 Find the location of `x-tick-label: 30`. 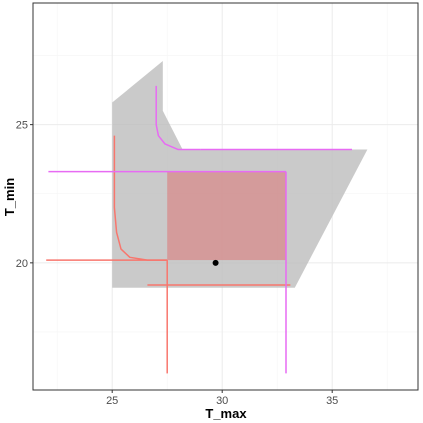

x-tick-label: 30 is located at coordinates (222, 401).